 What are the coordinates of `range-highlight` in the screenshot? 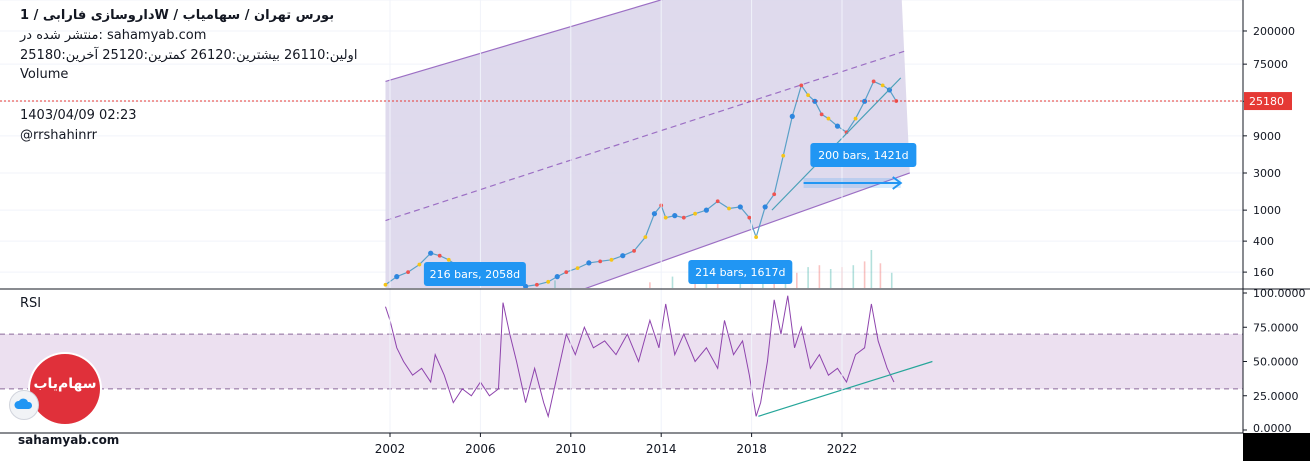 It's located at (852, 183).